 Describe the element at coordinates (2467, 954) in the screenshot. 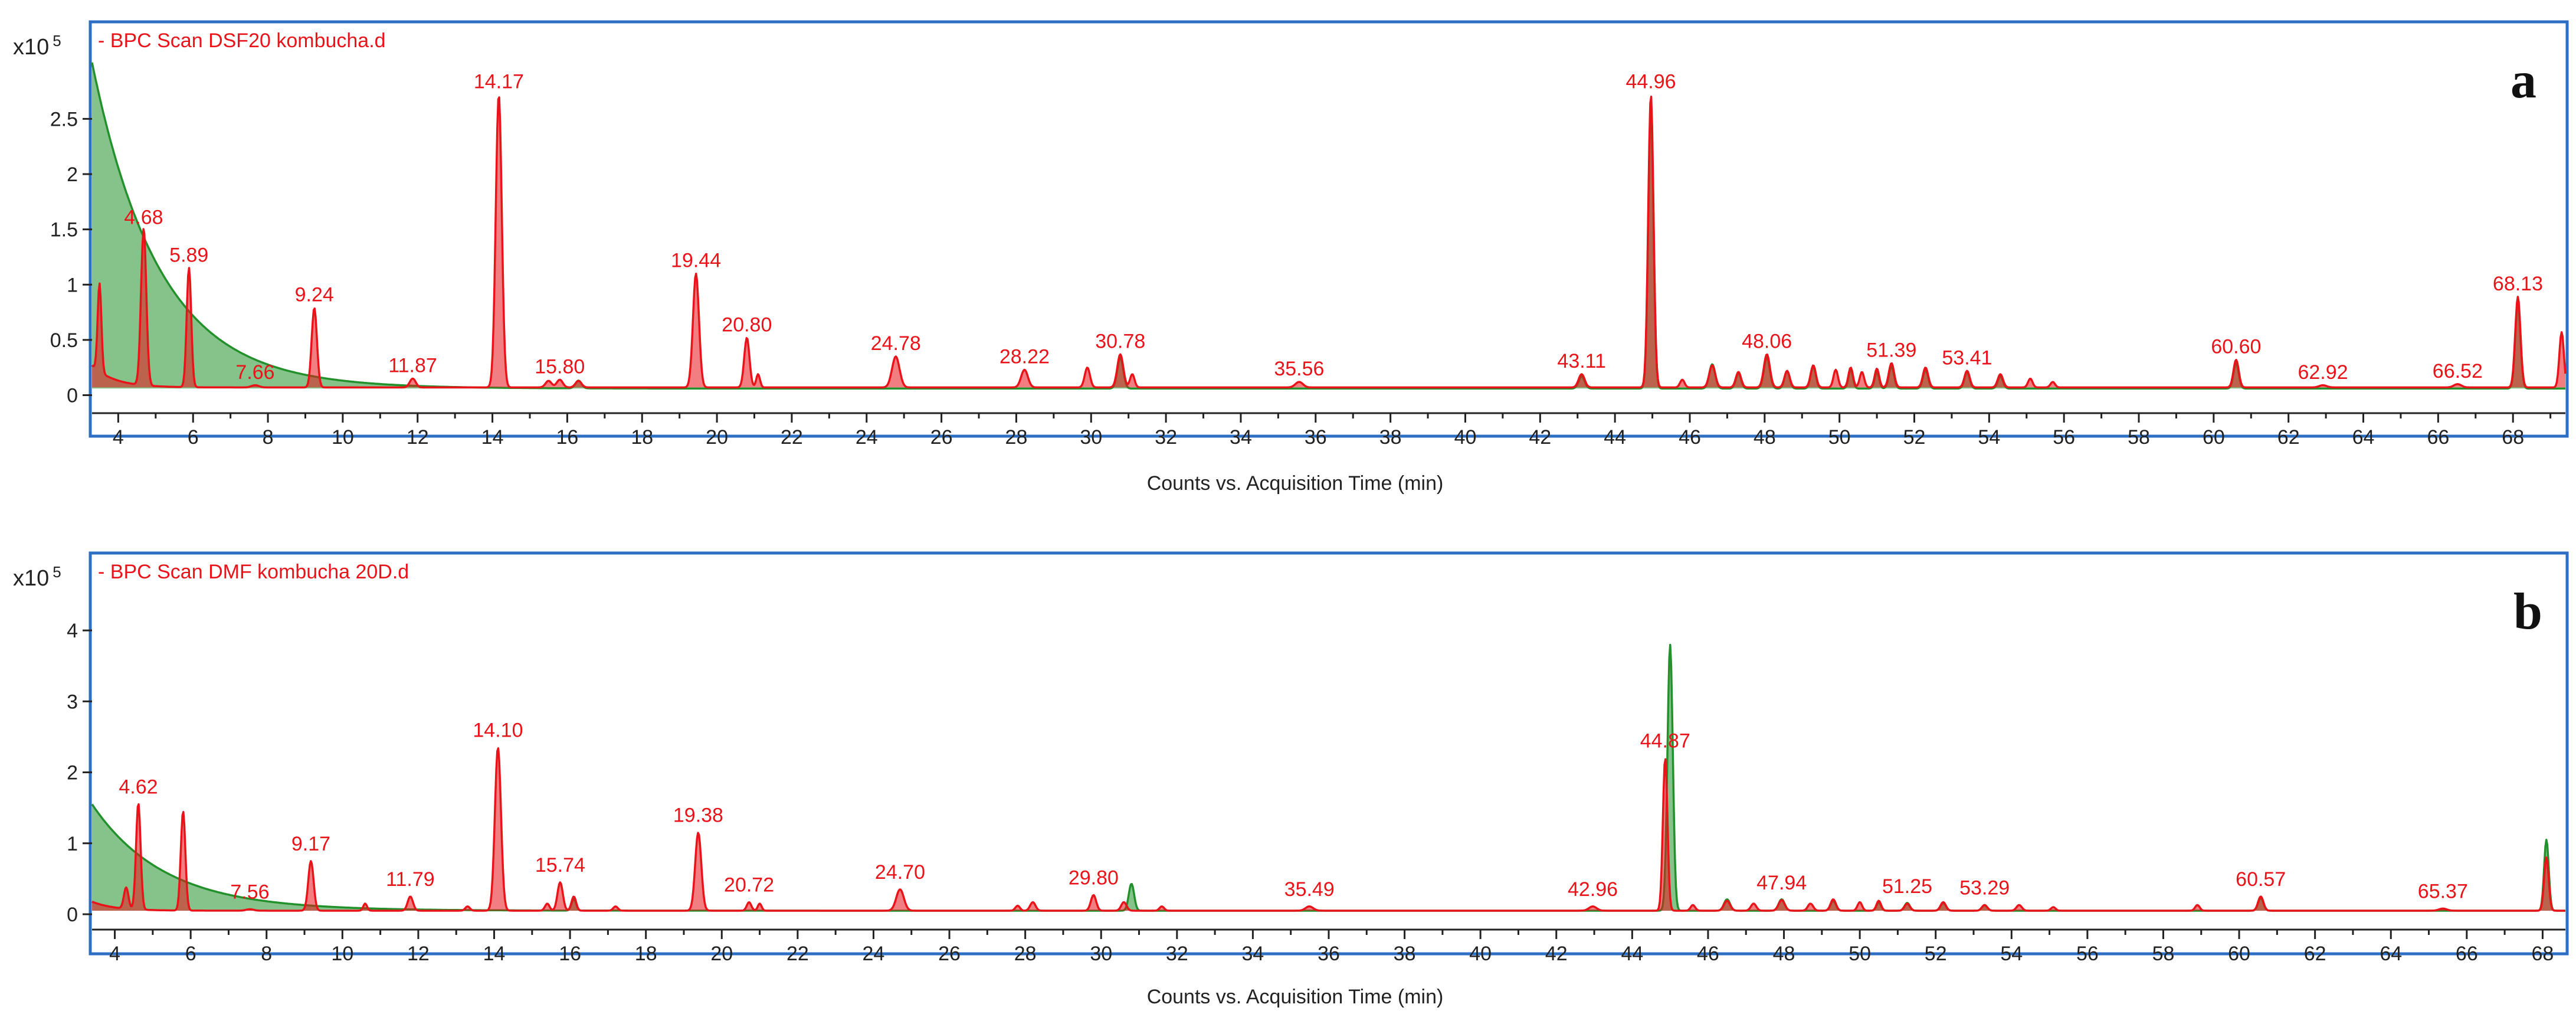

I see `x-tick-label-b-31: 66` at that location.